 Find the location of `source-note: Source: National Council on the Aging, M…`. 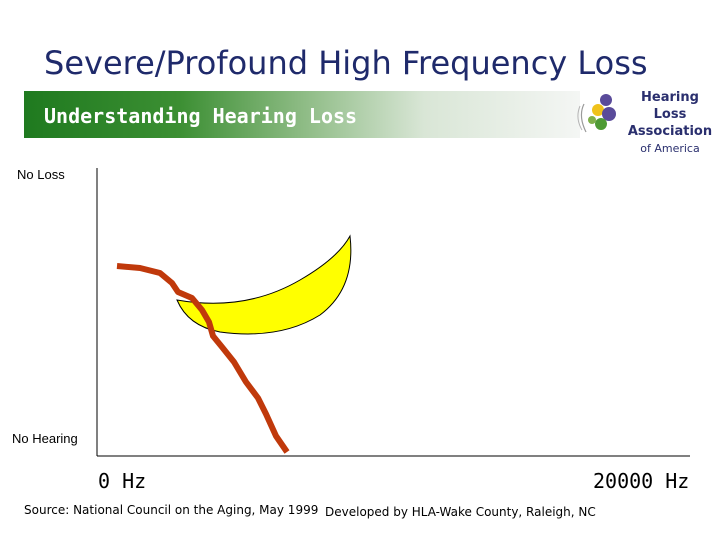

source-note: Source: National Council on the Aging, M… is located at coordinates (171, 510).